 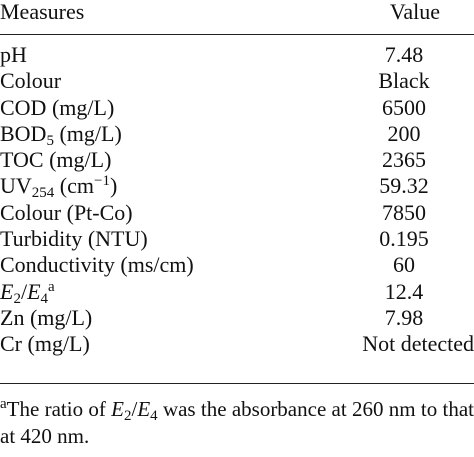 What do you see at coordinates (237, 344) in the screenshot?
I see `table-row: Cr (mg/L) Not detected` at bounding box center [237, 344].